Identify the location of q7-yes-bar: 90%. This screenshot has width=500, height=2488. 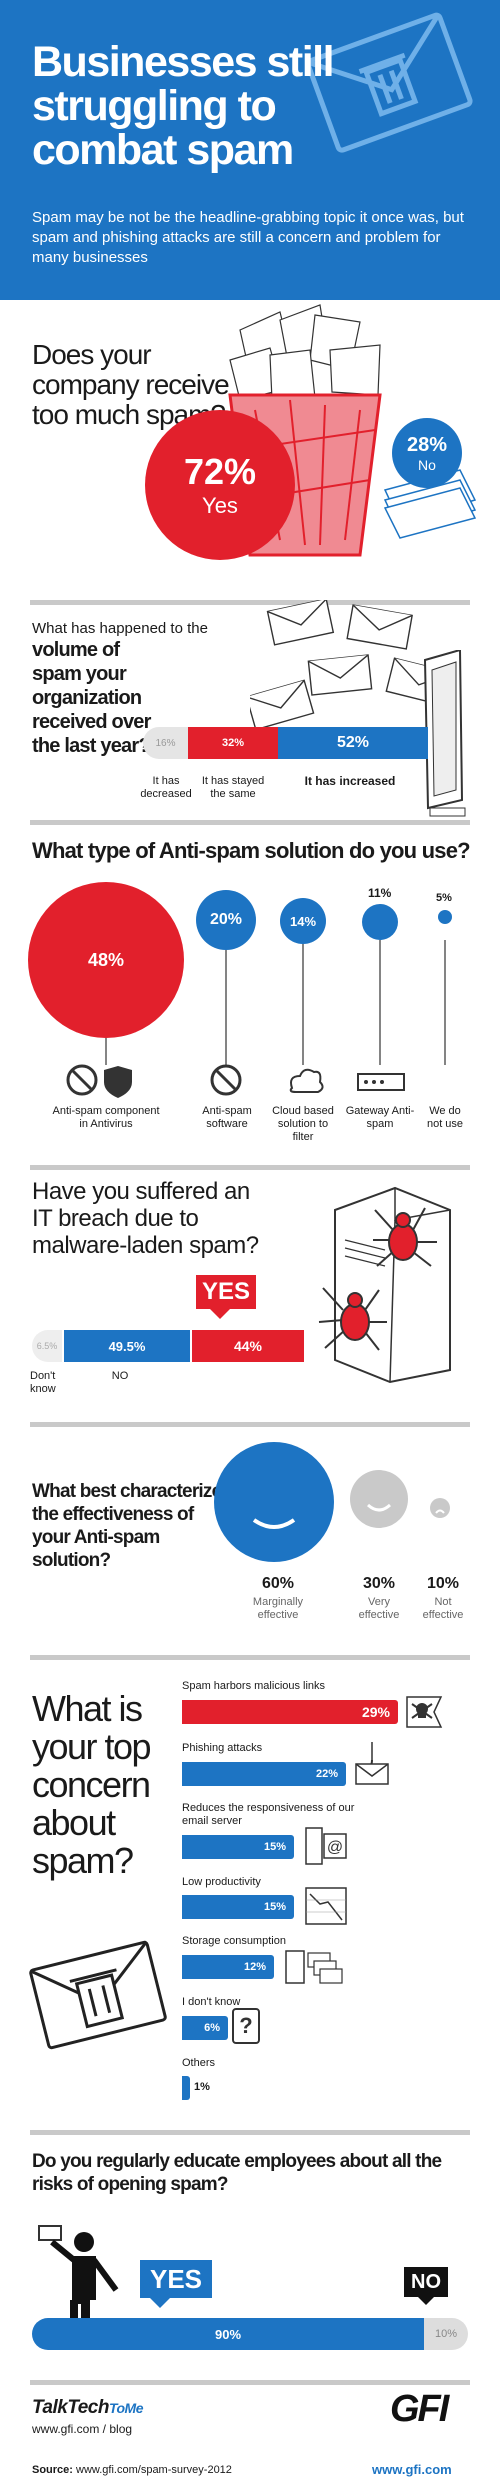
(228, 2334).